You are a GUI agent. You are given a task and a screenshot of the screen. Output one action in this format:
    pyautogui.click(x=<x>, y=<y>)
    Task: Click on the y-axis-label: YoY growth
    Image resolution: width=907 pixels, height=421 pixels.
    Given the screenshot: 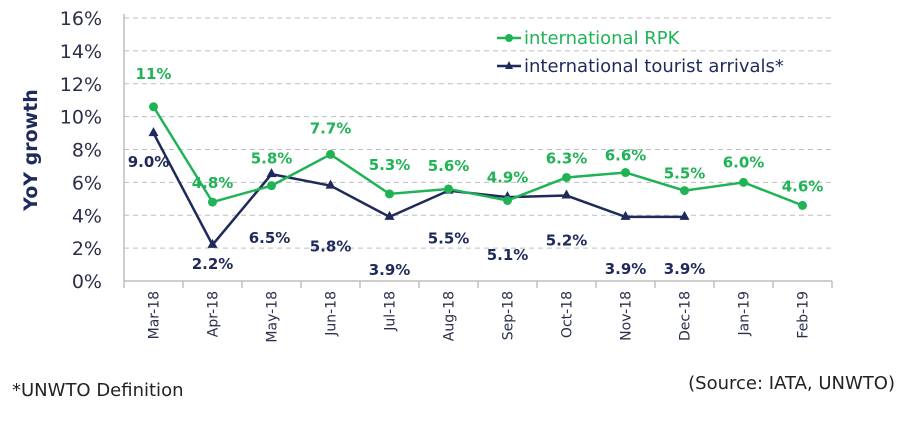 What is the action you would take?
    pyautogui.click(x=31, y=150)
    